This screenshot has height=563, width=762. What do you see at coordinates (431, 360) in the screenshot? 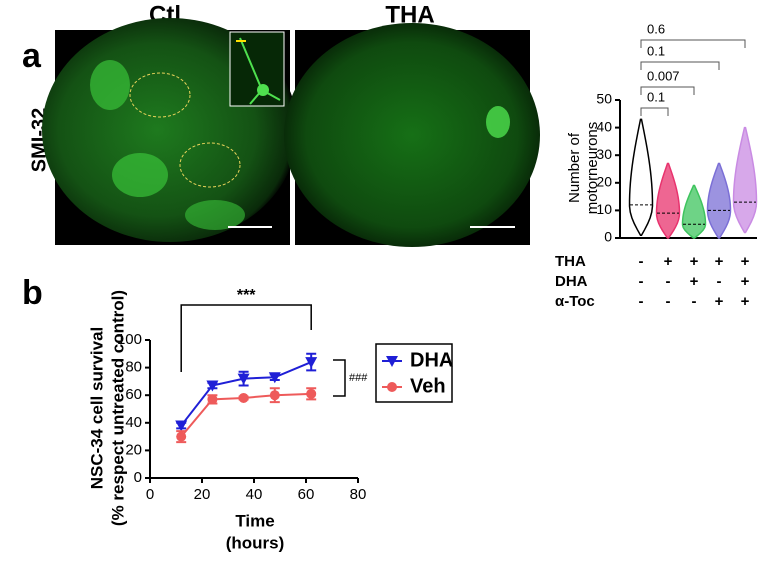
I see `legend-label: DHA` at bounding box center [431, 360].